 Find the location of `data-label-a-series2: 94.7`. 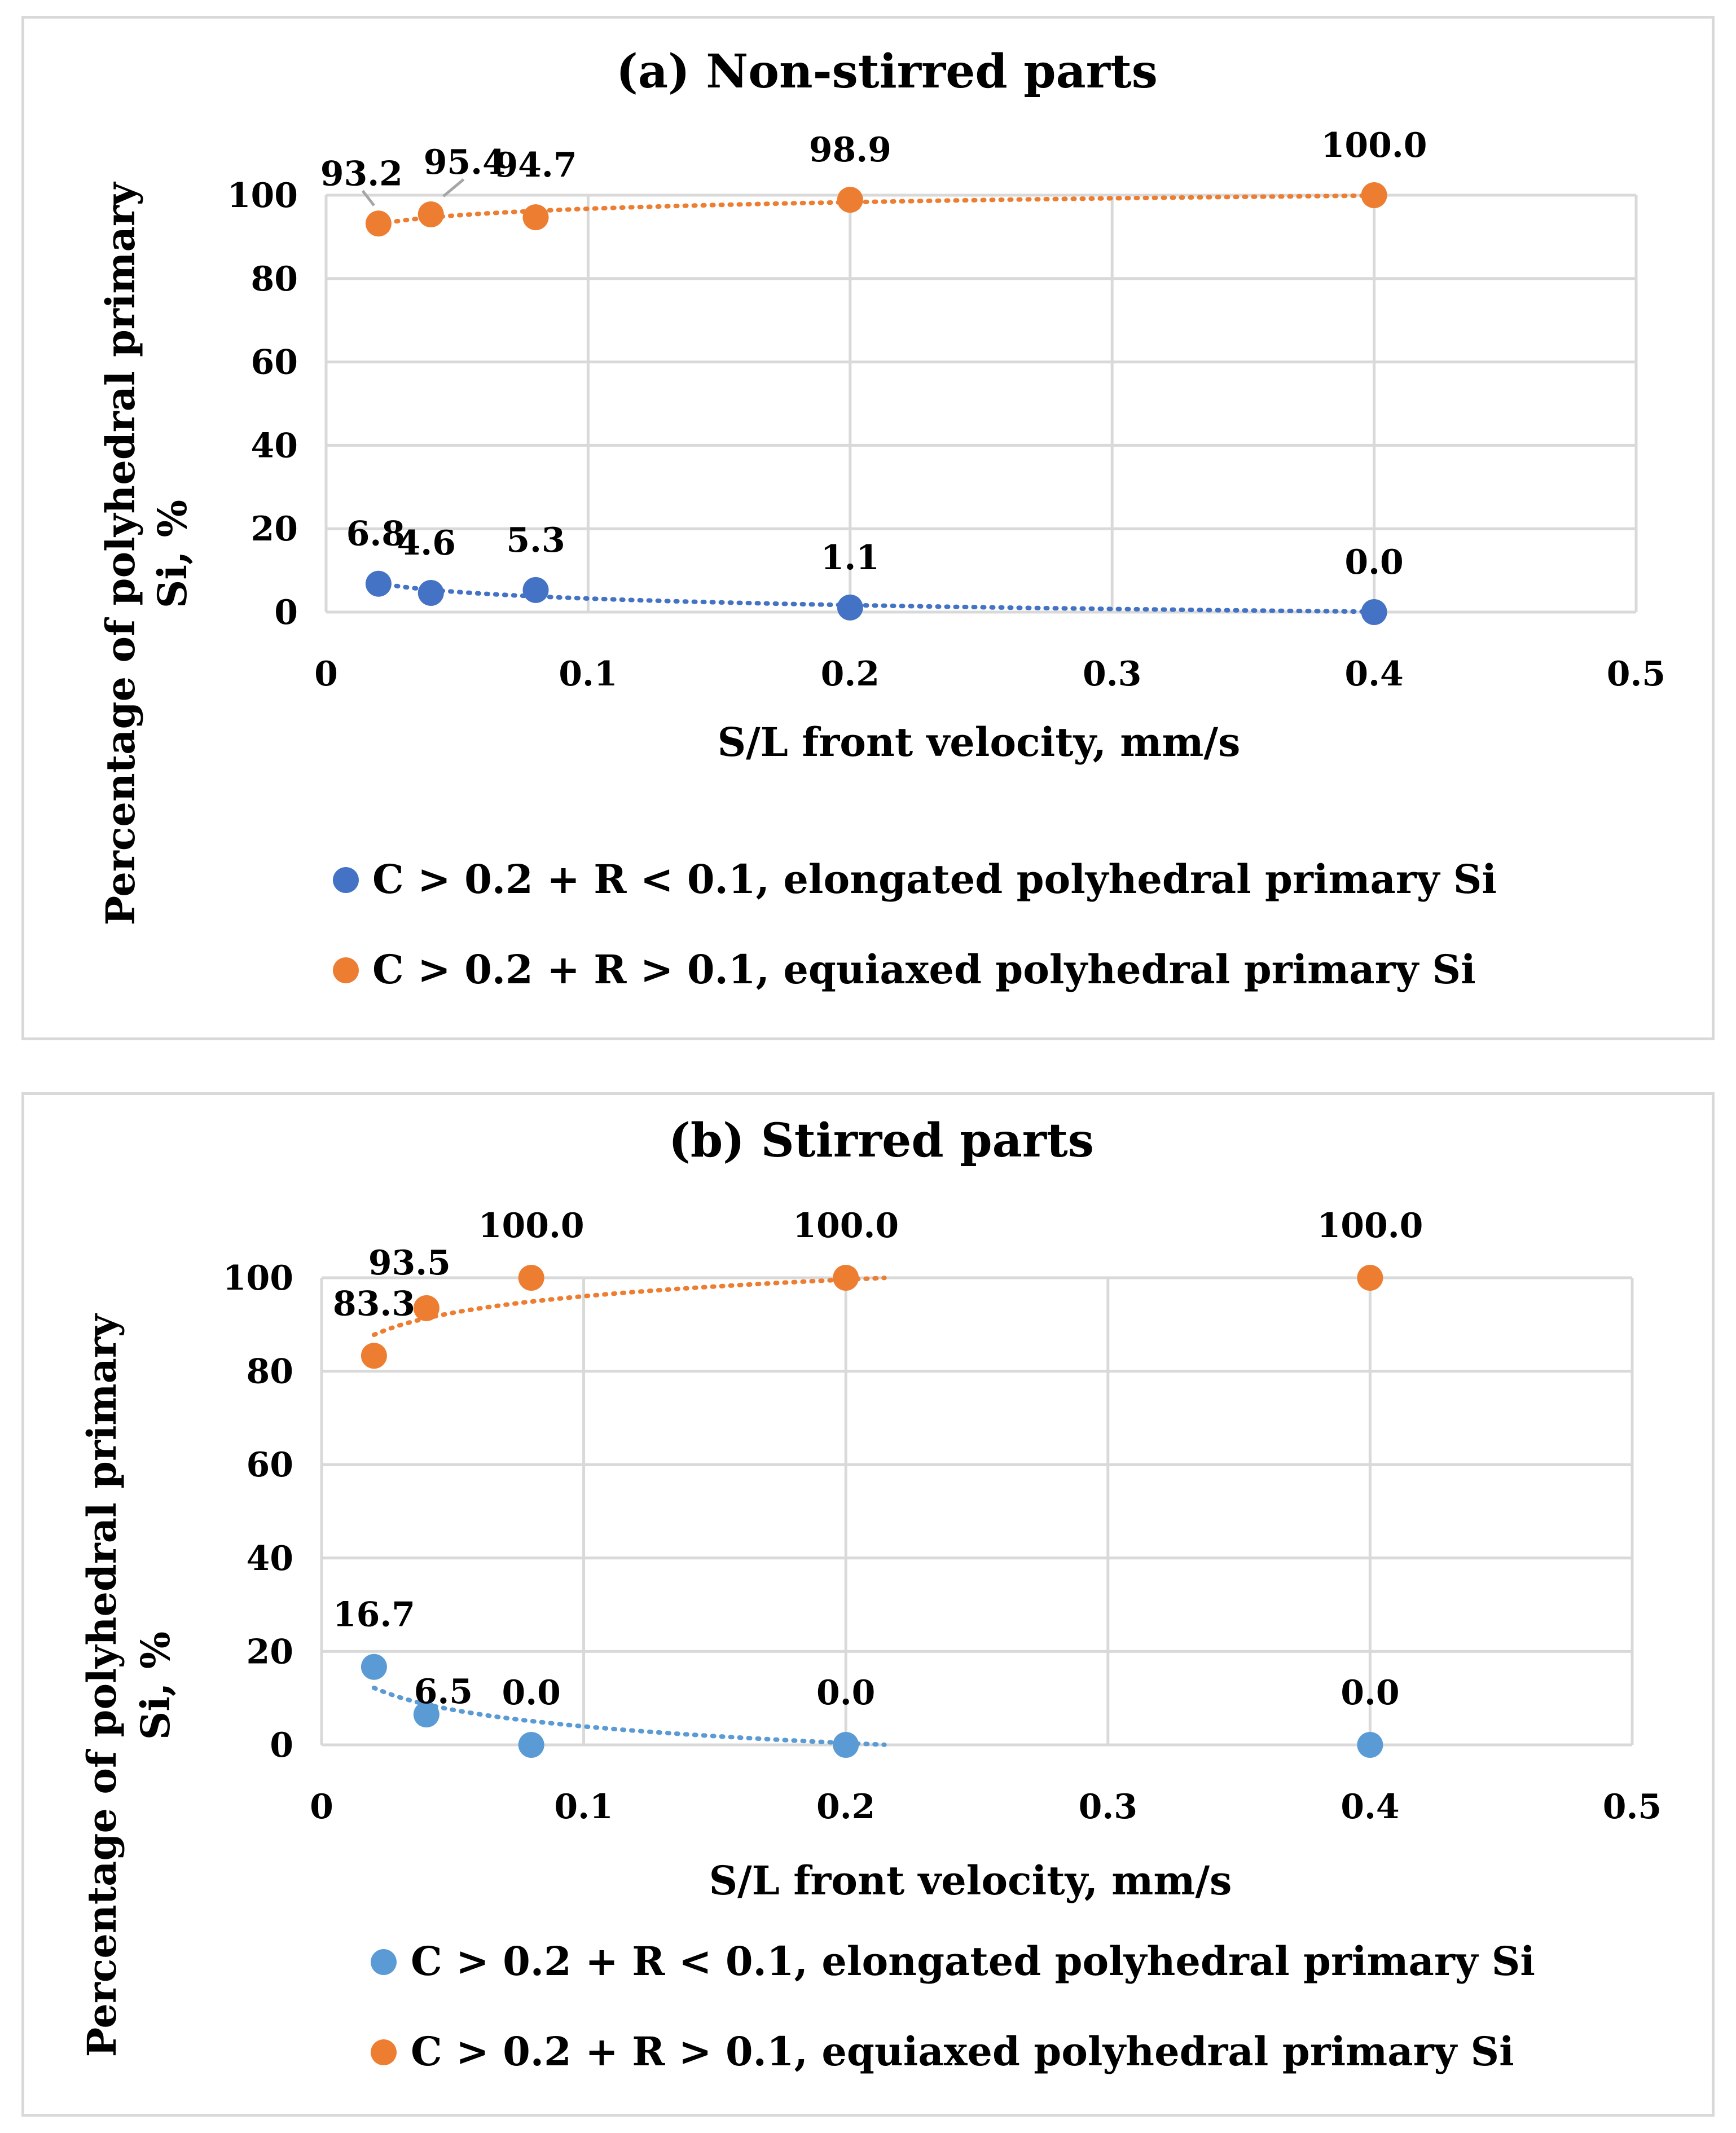

data-label-a-series2: 94.7 is located at coordinates (535, 165).